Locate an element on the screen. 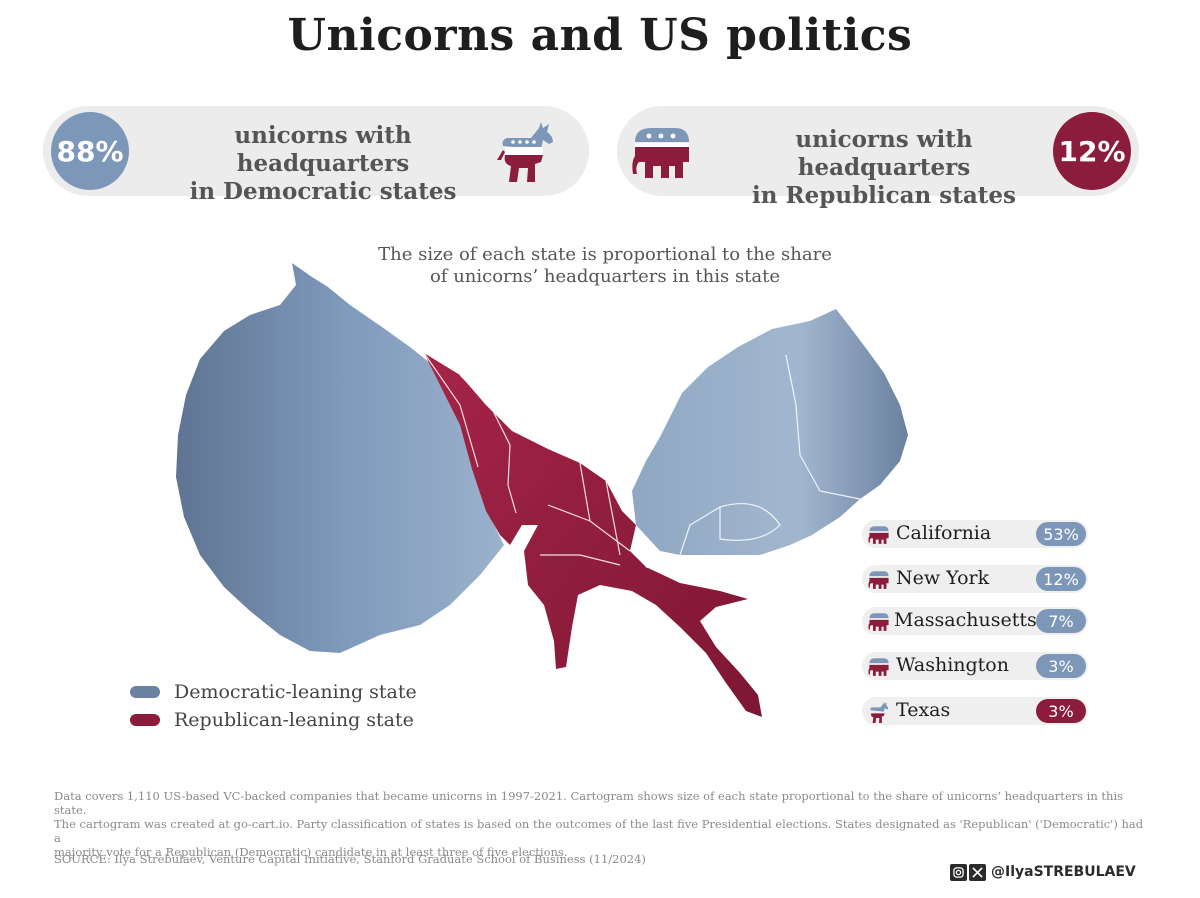 Image resolution: width=1200 pixels, height=898 pixels. ranking-row-california: California 53% is located at coordinates (975, 534).